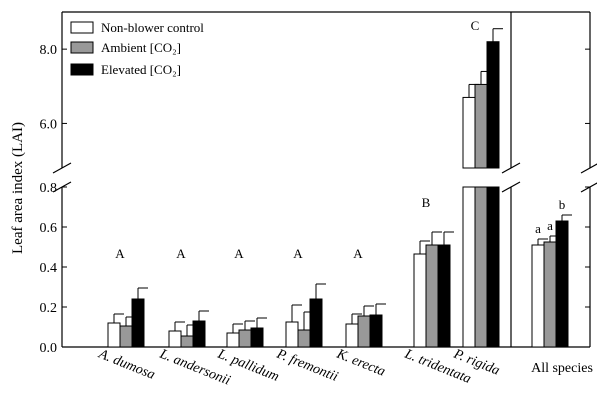  Describe the element at coordinates (141, 69) in the screenshot. I see `legend-label: Elevated [CO₂]` at that location.